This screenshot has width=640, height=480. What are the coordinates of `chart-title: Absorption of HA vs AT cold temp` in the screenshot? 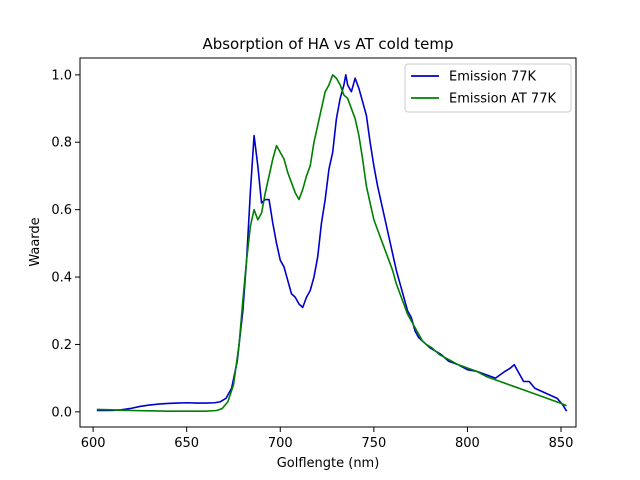 It's located at (327, 44).